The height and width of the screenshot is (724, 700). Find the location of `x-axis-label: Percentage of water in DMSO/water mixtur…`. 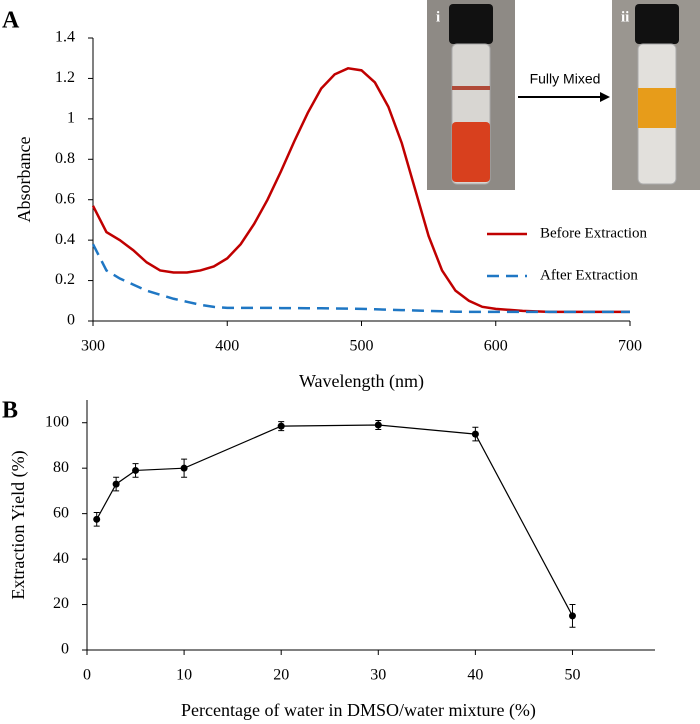

x-axis-label: Percentage of water in DMSO/water mixtur… is located at coordinates (358, 710).